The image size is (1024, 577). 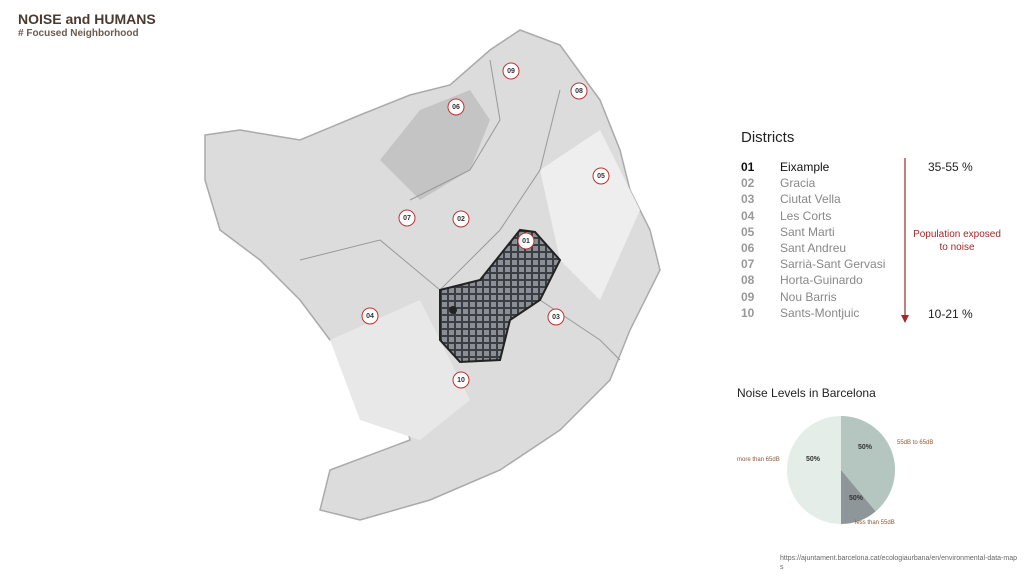 I want to click on district-number: 05, so click(x=748, y=231).